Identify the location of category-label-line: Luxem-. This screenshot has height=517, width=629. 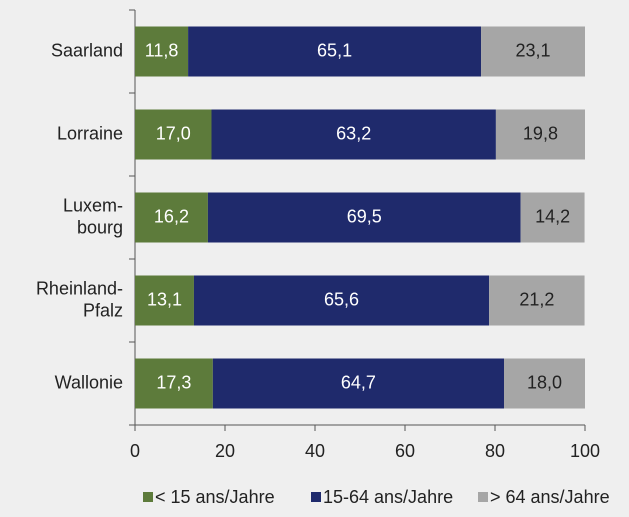
(93, 205).